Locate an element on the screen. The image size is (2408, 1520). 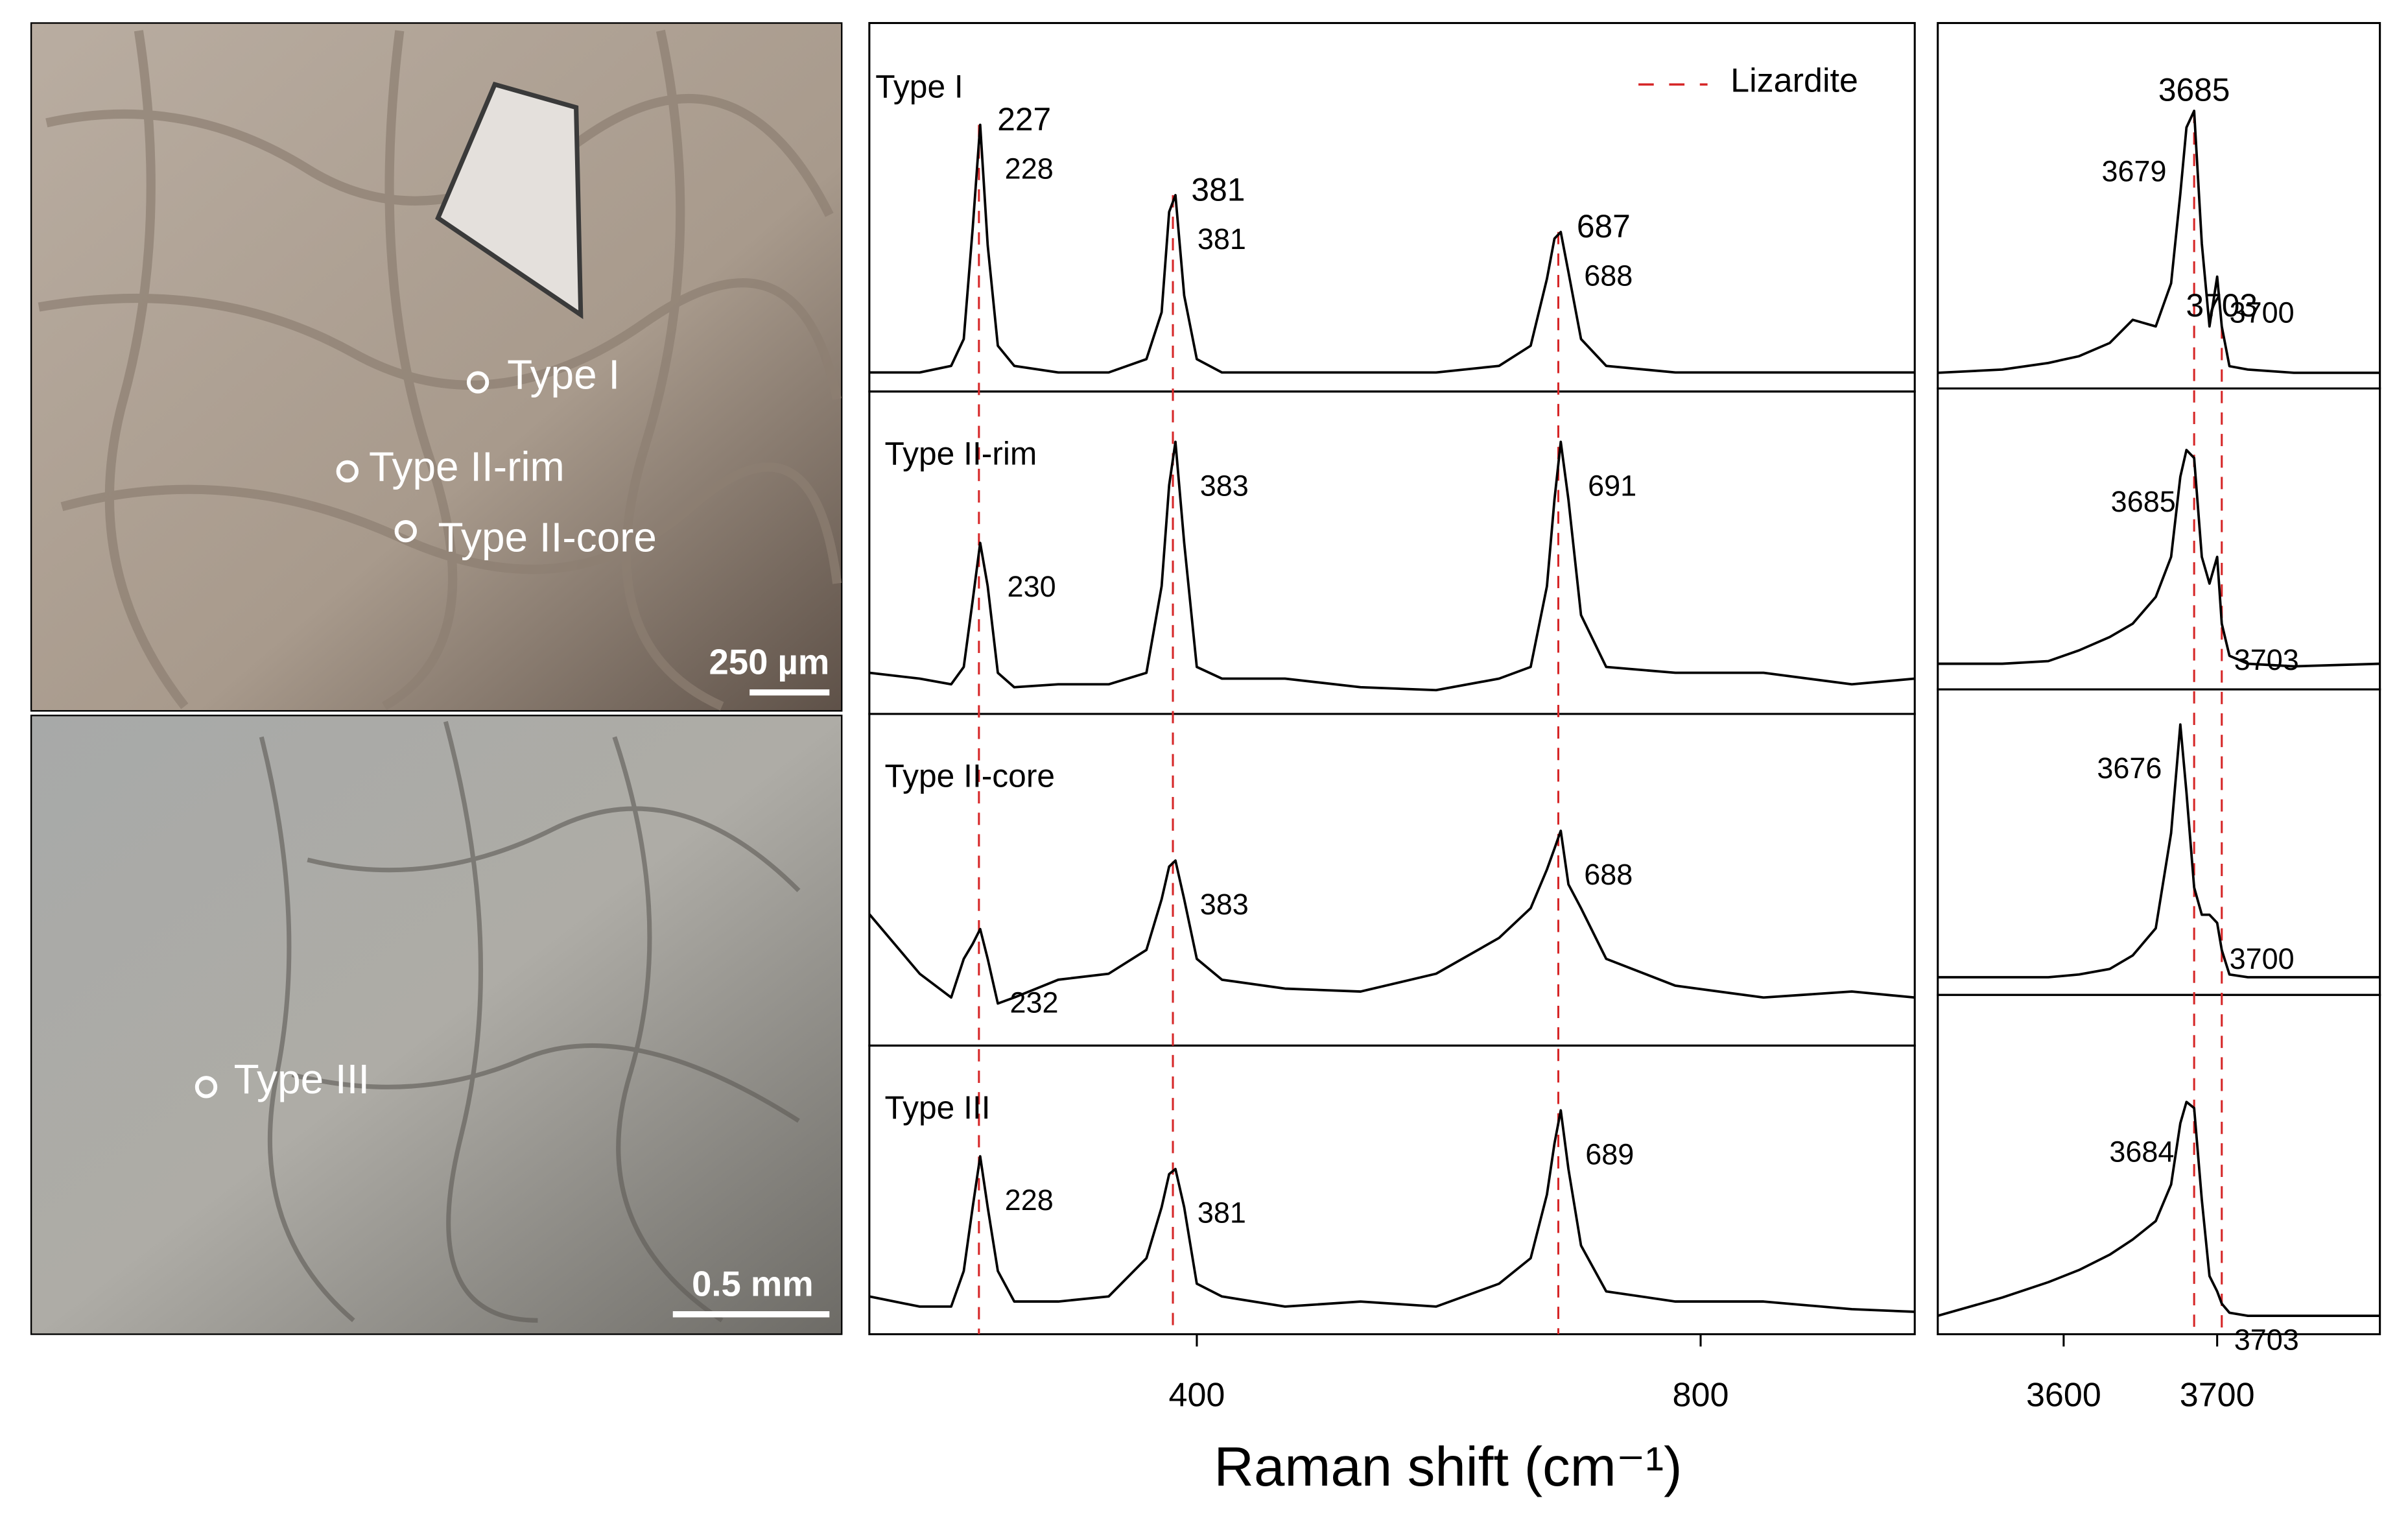
peak-label: 3679 is located at coordinates (2133, 170).